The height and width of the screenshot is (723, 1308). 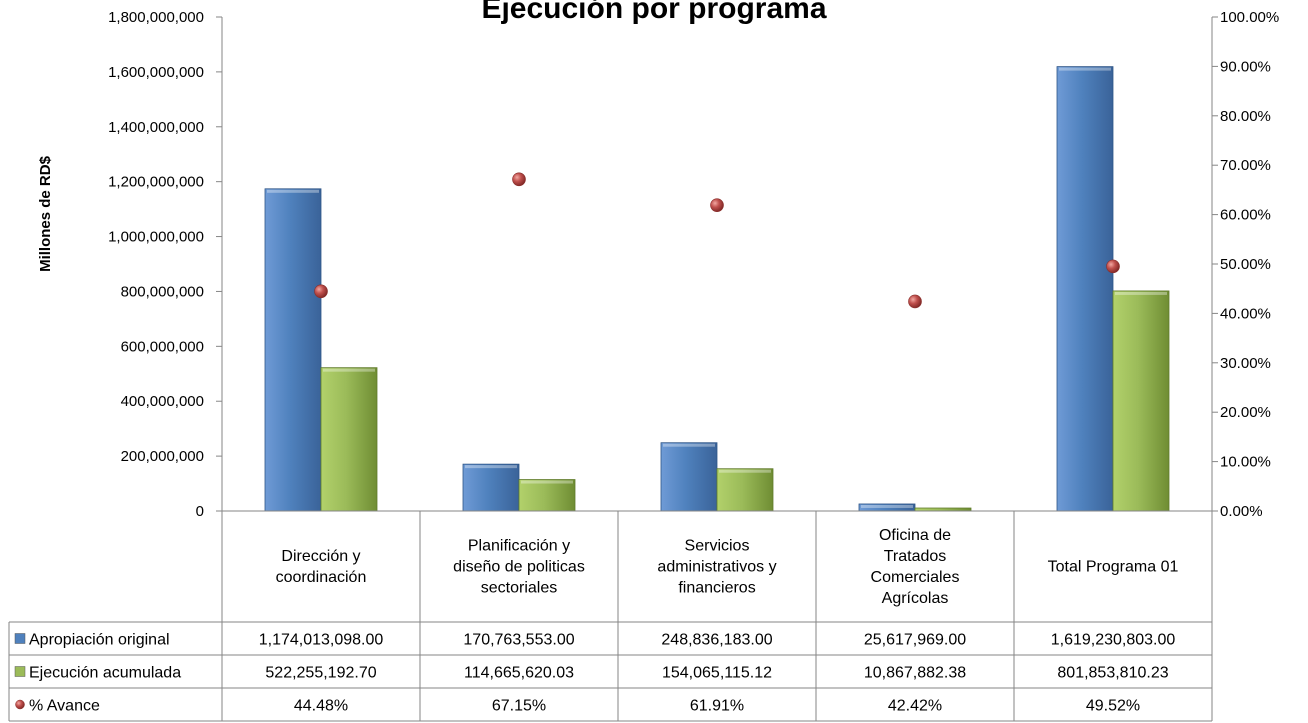 What do you see at coordinates (915, 673) in the screenshot?
I see `table-cell-value: 10,867,882.38` at bounding box center [915, 673].